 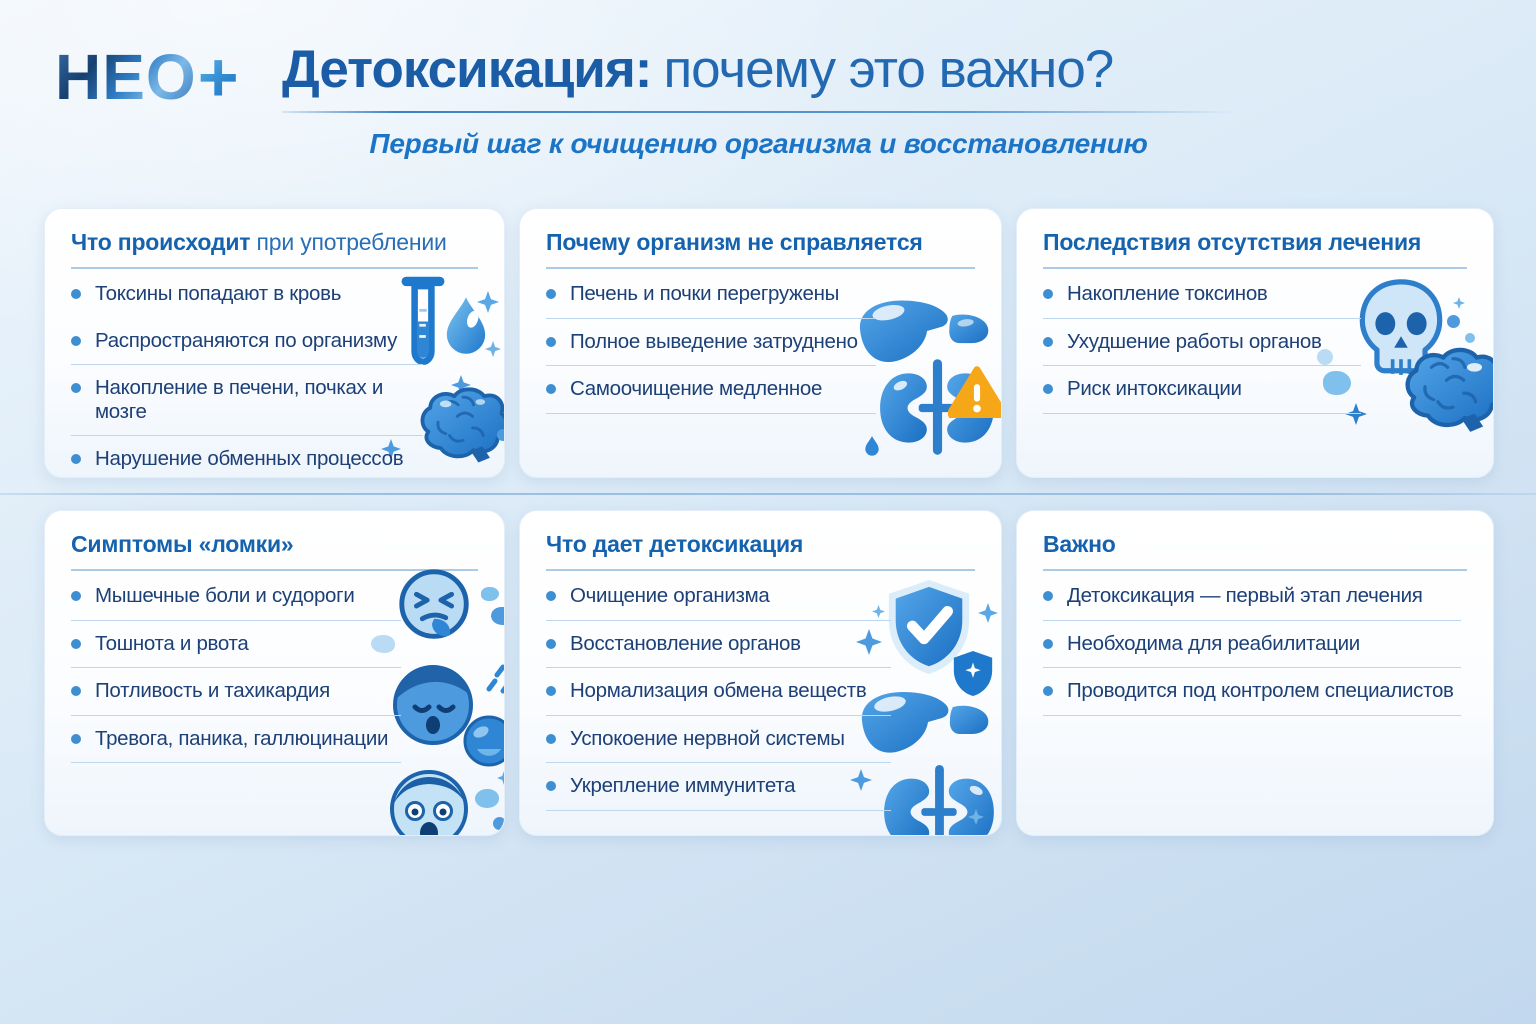 What do you see at coordinates (247, 401) in the screenshot?
I see `list-item: Накопление в печени, почках и мозге` at bounding box center [247, 401].